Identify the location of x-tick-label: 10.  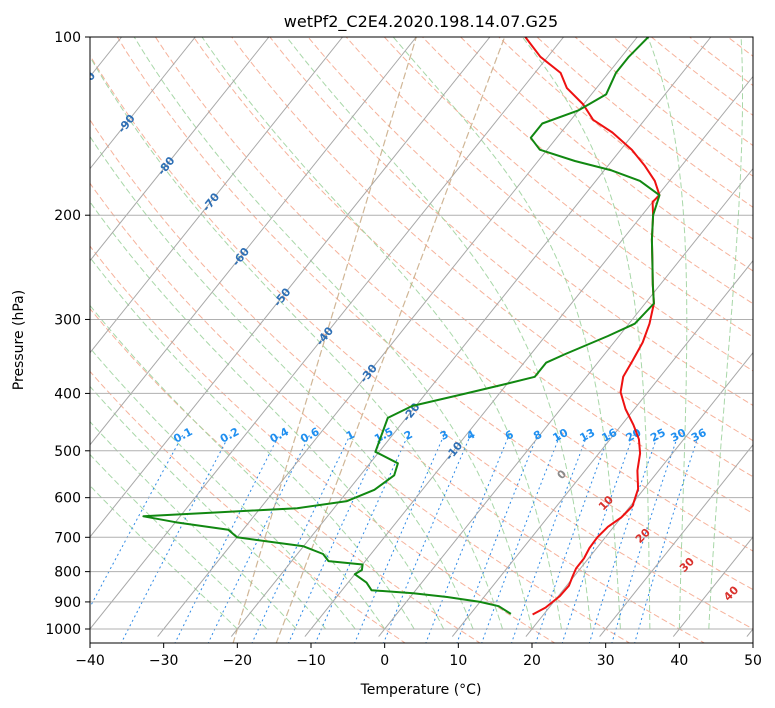
(458, 661).